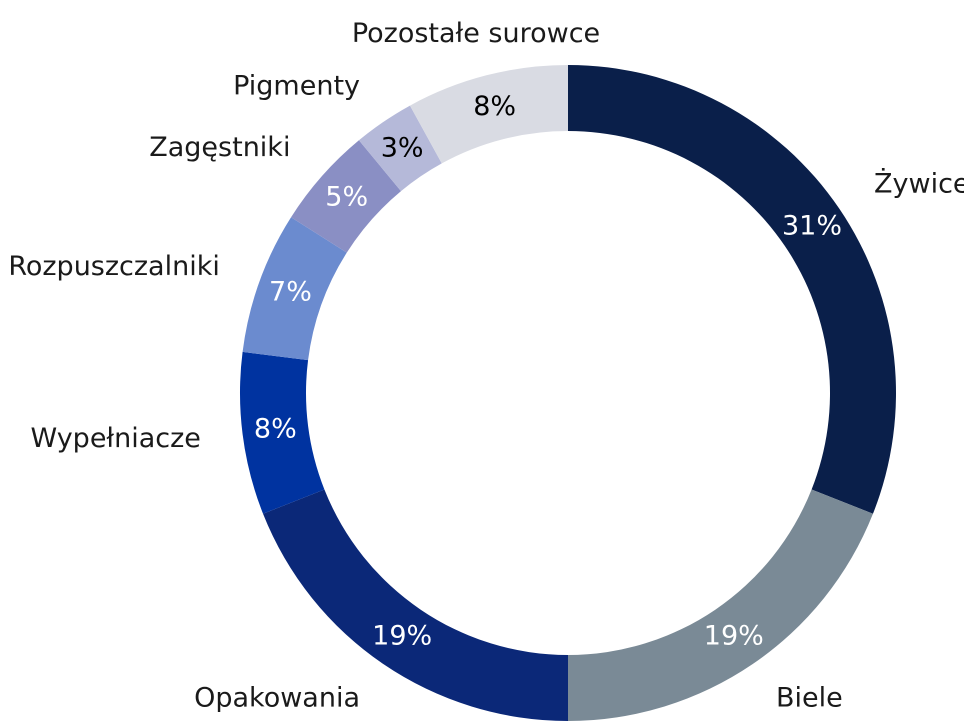 The image size is (964, 723). Describe the element at coordinates (290, 292) in the screenshot. I see `value-label: 7%` at that location.